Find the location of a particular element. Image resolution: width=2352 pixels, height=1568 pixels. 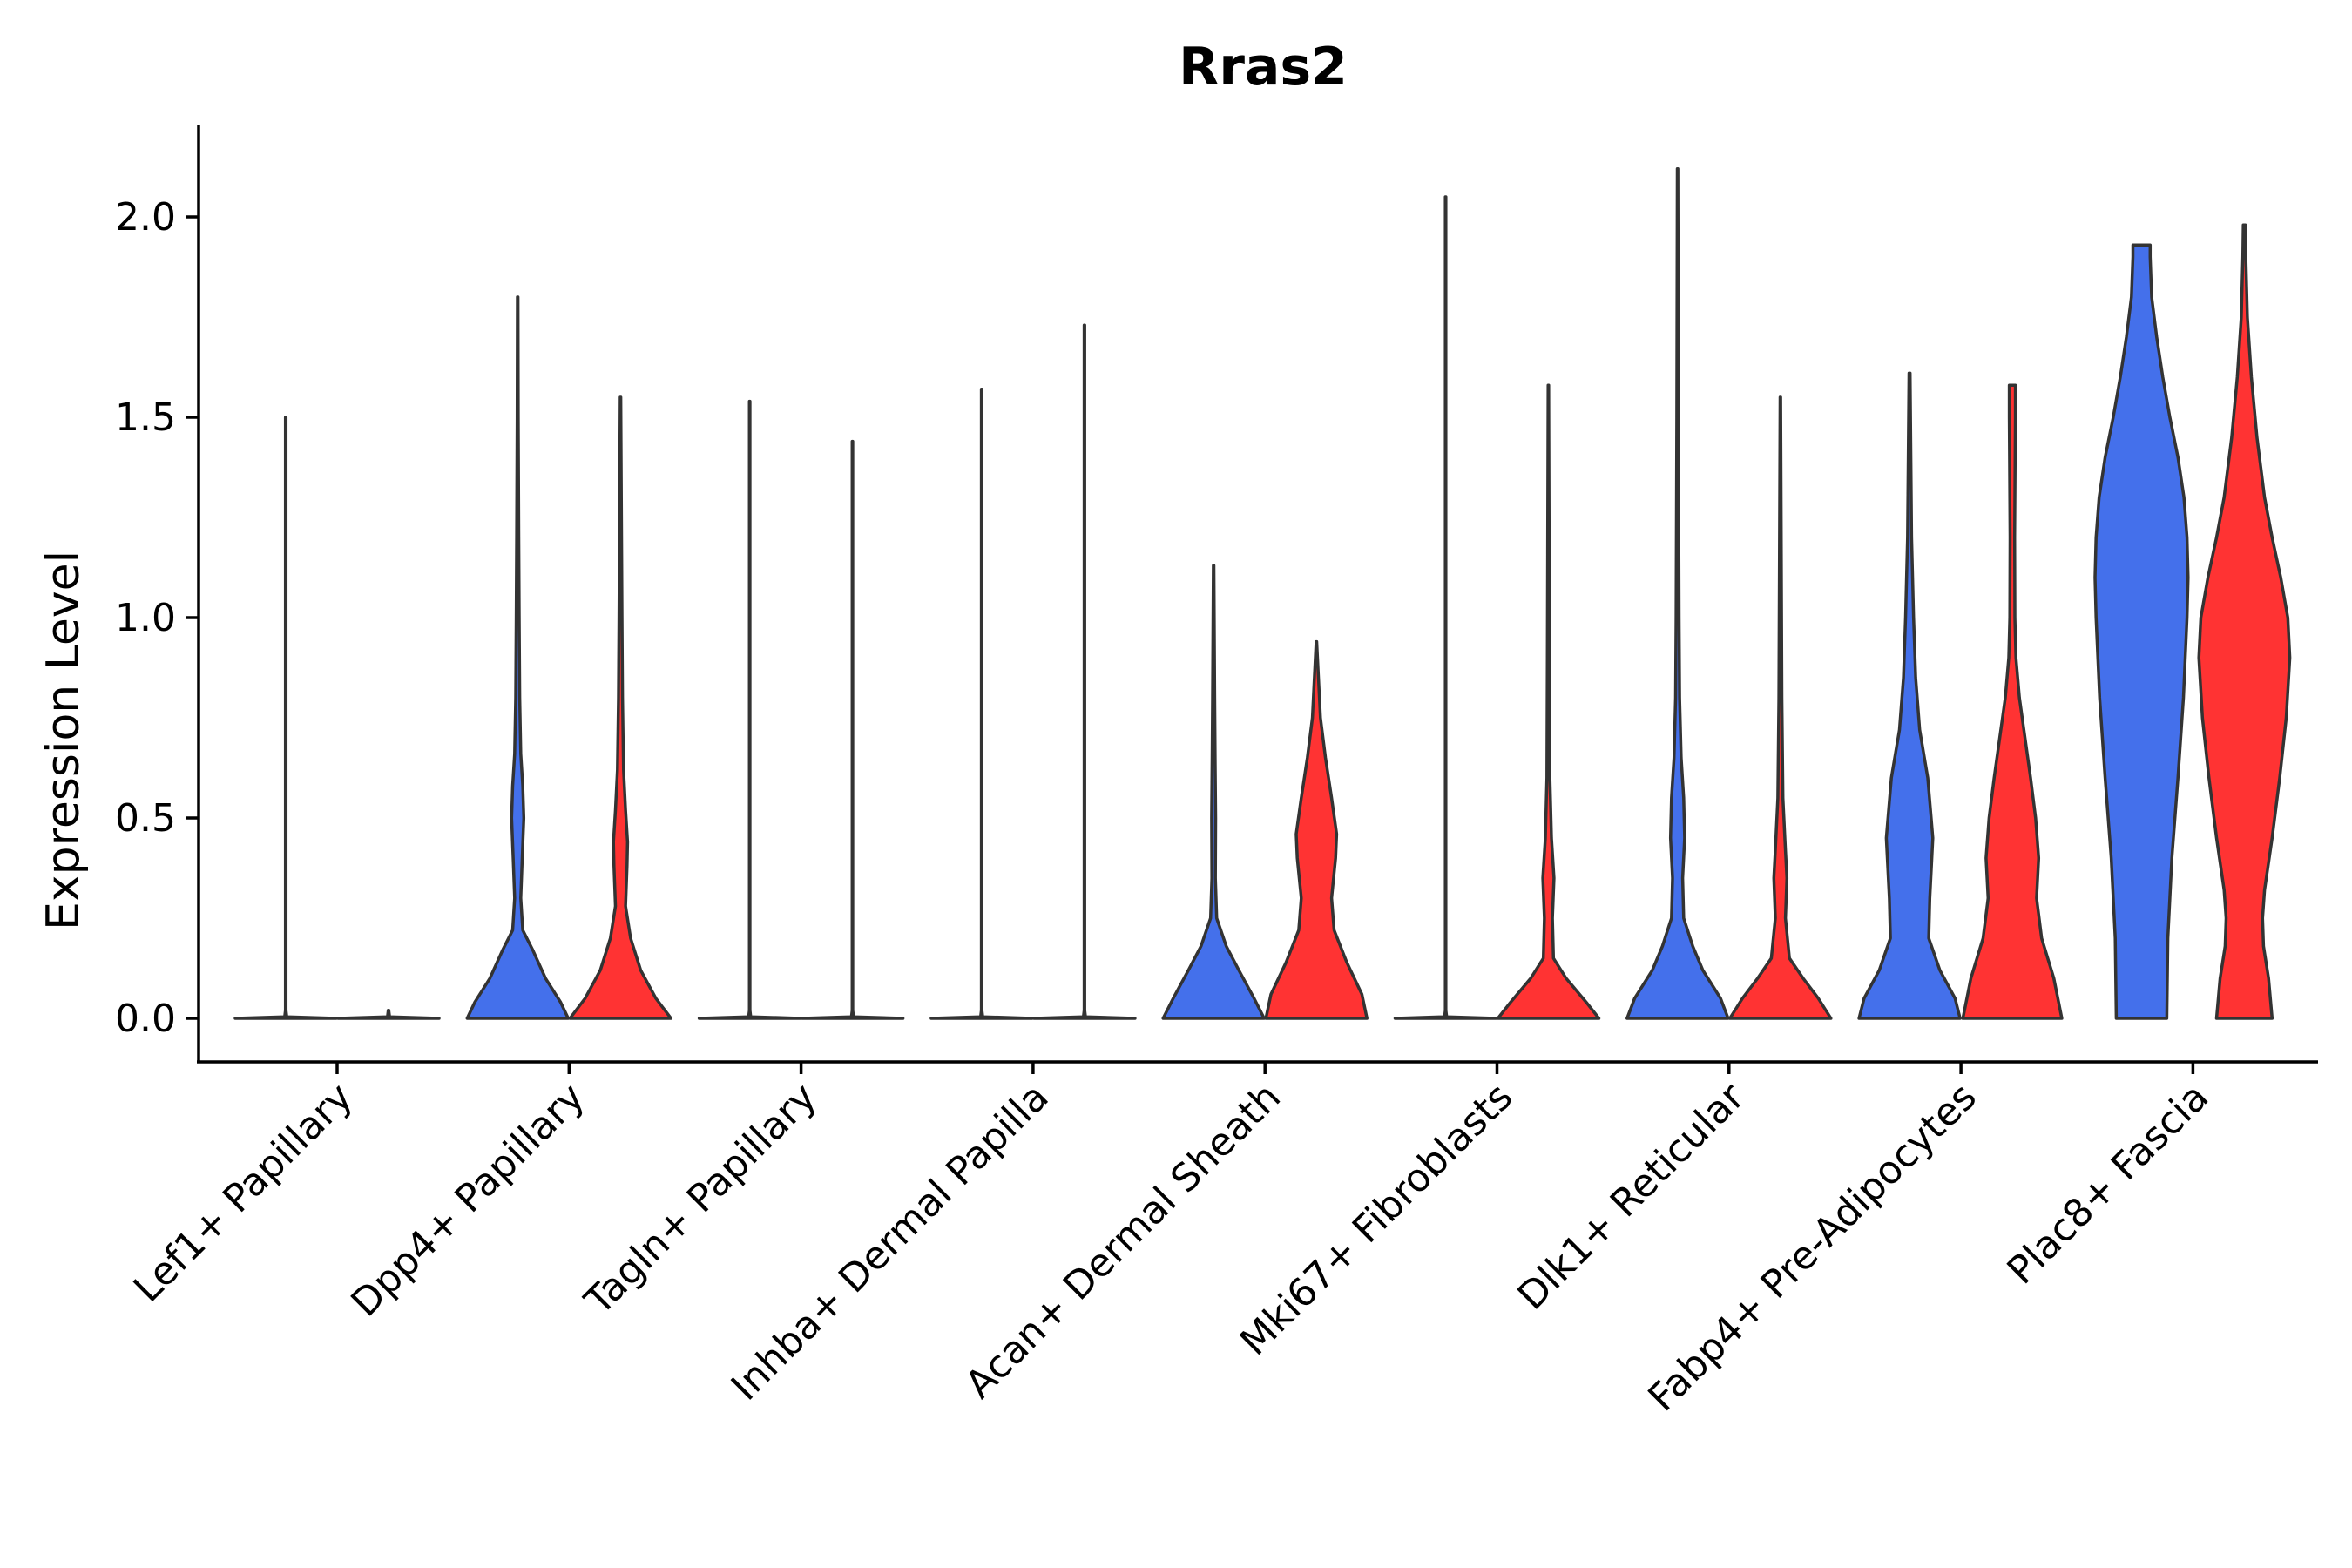

x-tick-label: Lef1+ Papillary is located at coordinates (243, 1193).